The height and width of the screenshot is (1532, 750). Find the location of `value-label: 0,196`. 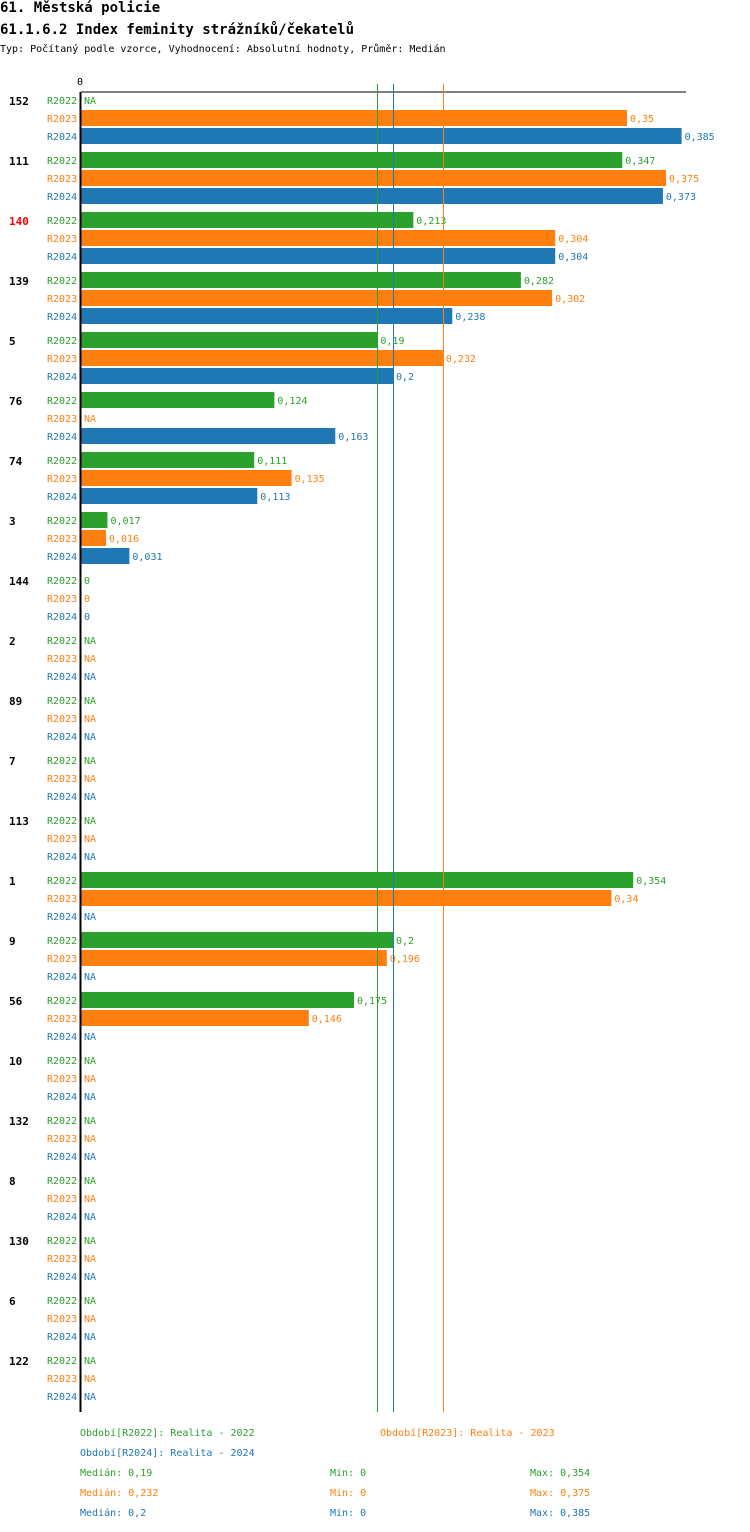

value-label: 0,196 is located at coordinates (405, 959).